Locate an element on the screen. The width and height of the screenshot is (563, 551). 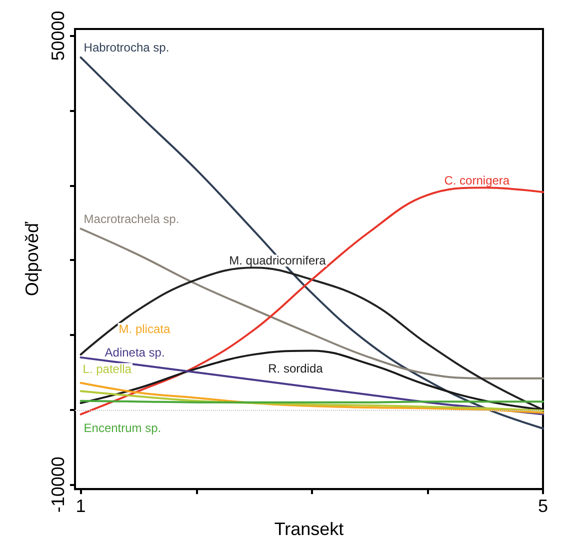
series-label: R. sordida is located at coordinates (296, 368).